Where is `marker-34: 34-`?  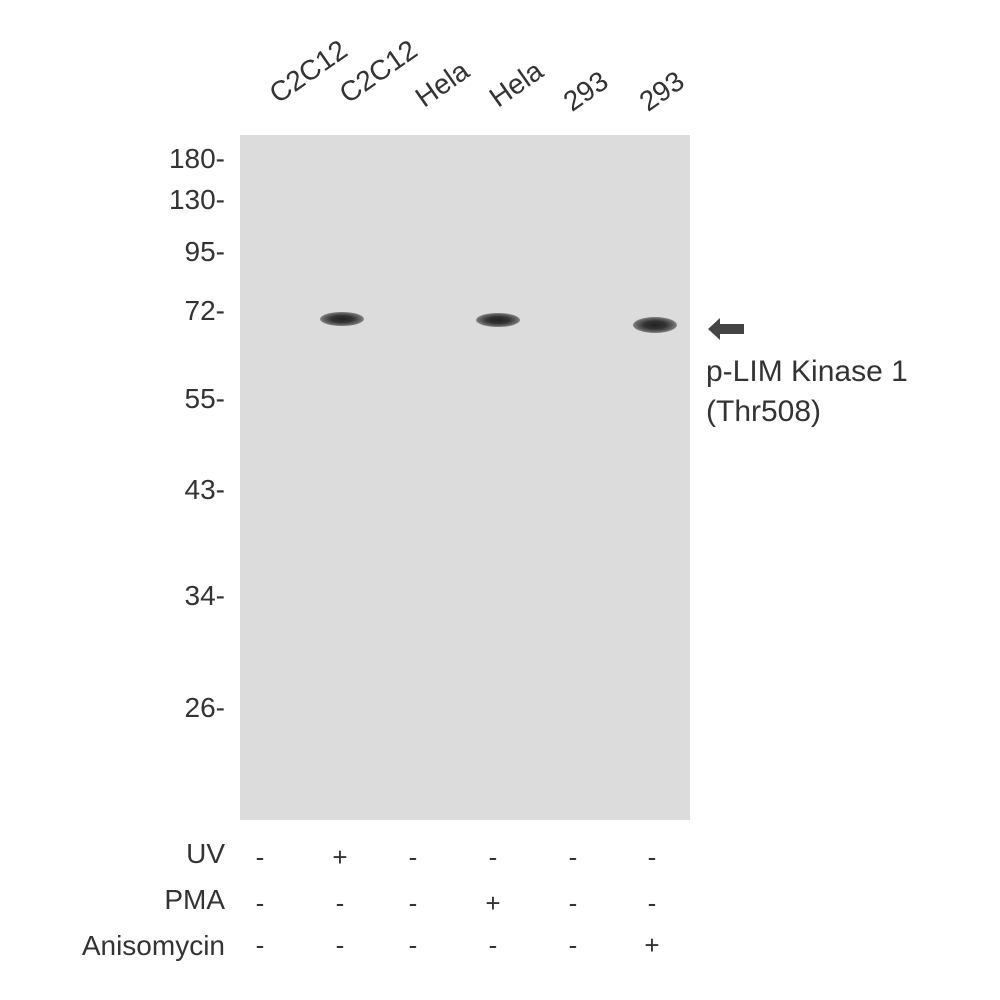
marker-34: 34- is located at coordinates (204, 595).